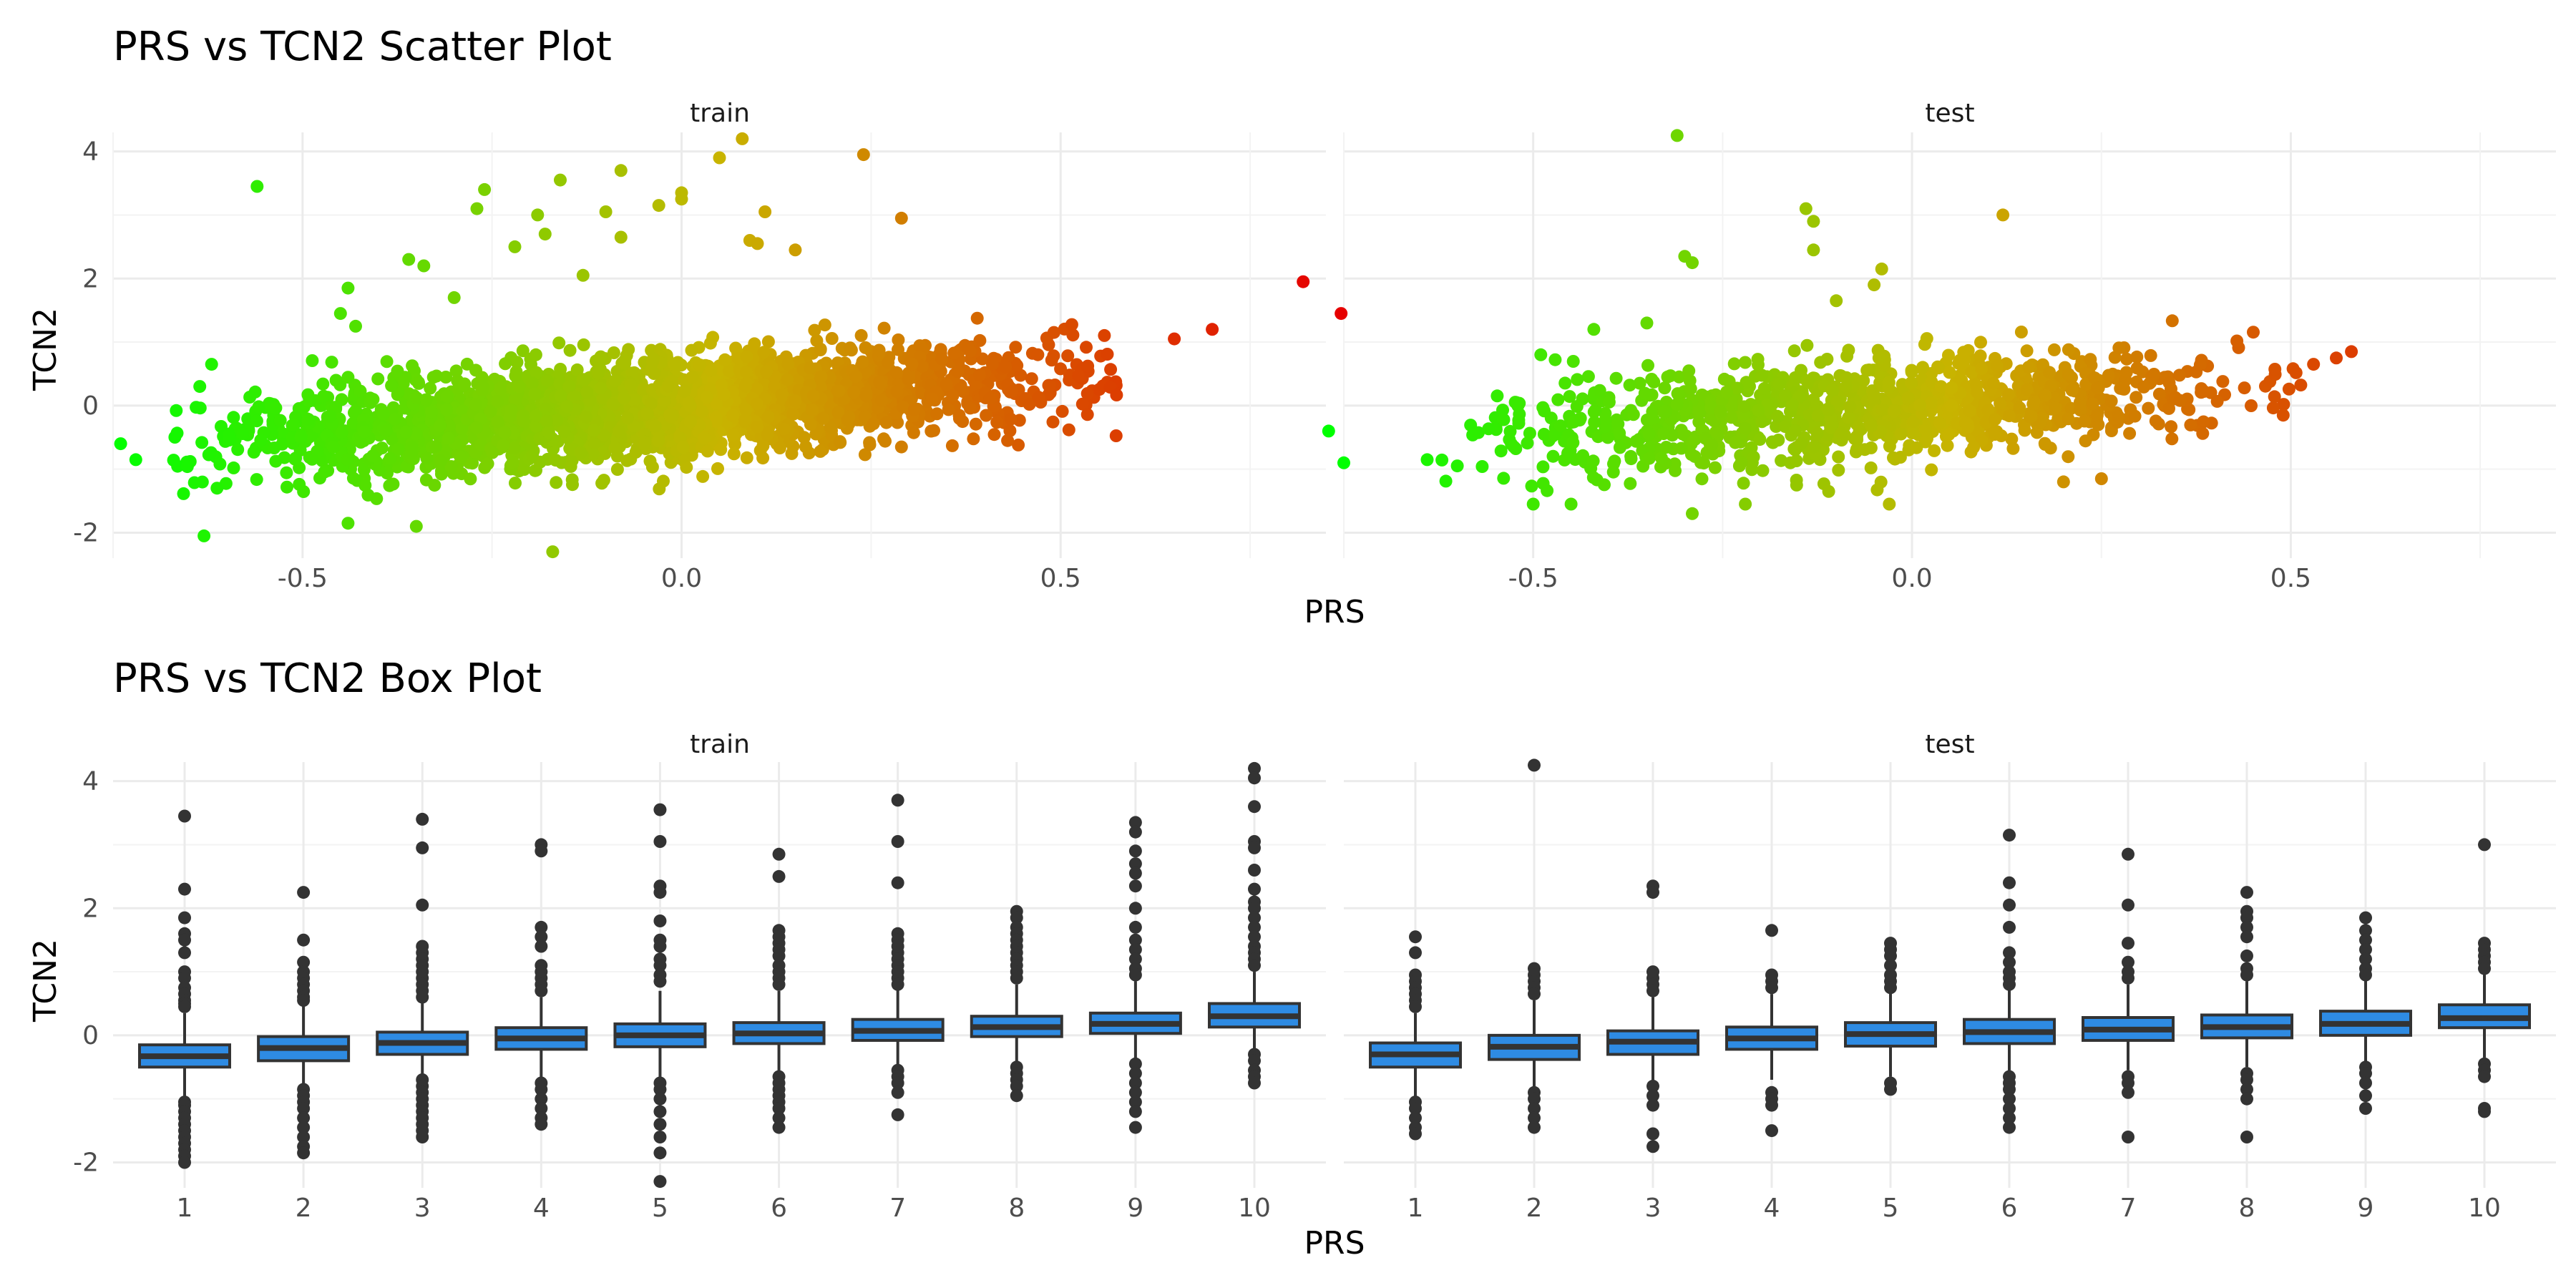 The width and height of the screenshot is (2576, 1288). I want to click on box-facet-train-label: train, so click(720, 744).